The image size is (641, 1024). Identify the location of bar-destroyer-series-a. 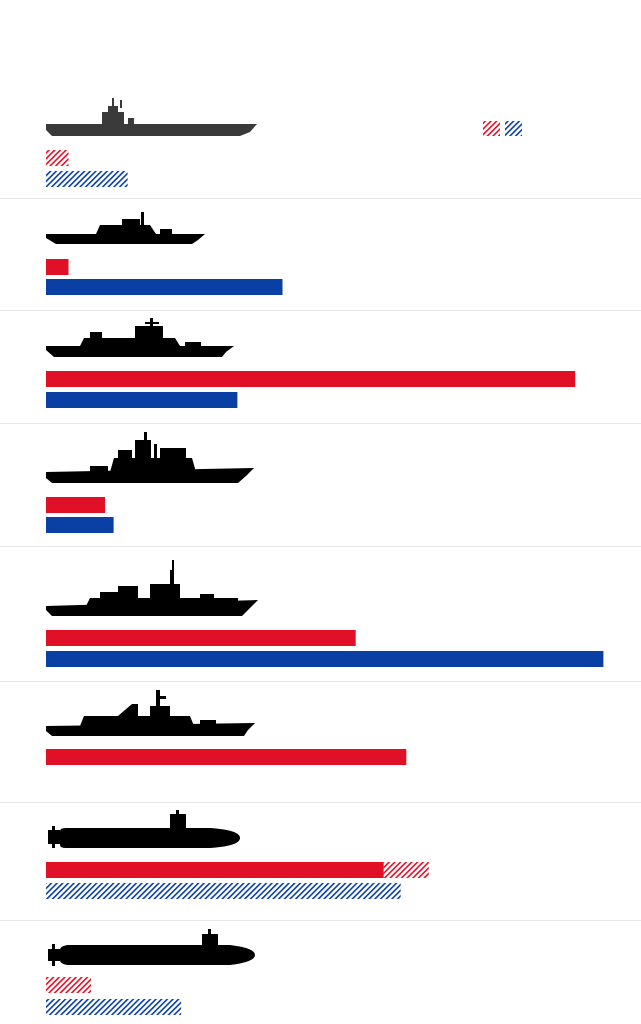
(201, 638).